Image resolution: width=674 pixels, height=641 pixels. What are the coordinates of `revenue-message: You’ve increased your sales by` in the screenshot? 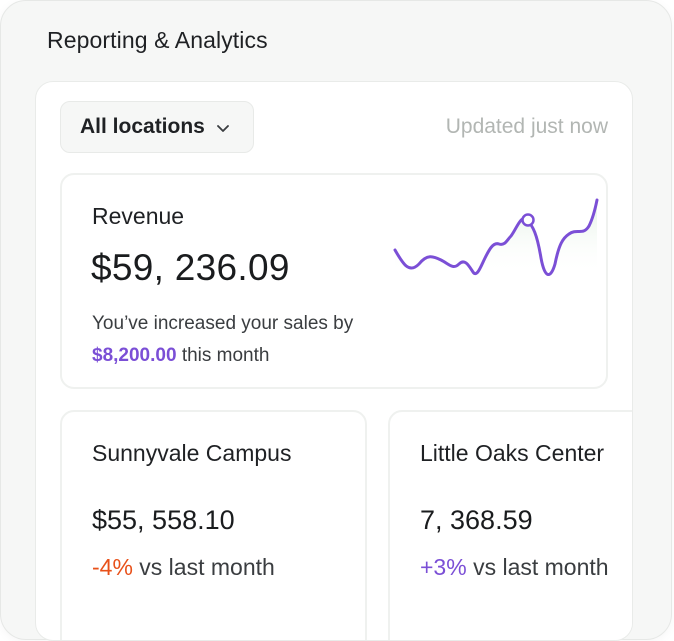 It's located at (223, 323).